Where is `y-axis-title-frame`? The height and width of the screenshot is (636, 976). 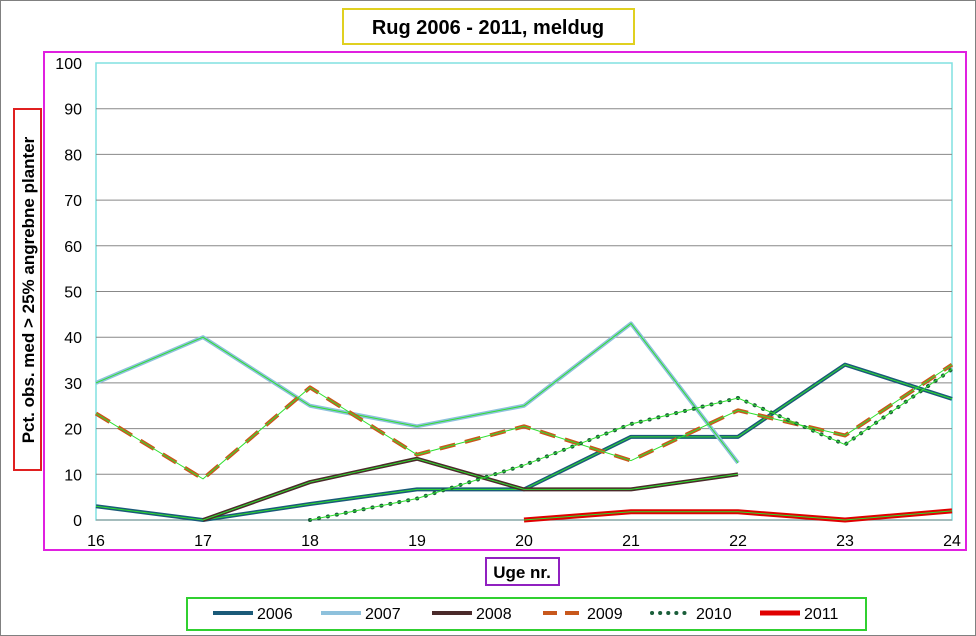 y-axis-title-frame is located at coordinates (27, 289).